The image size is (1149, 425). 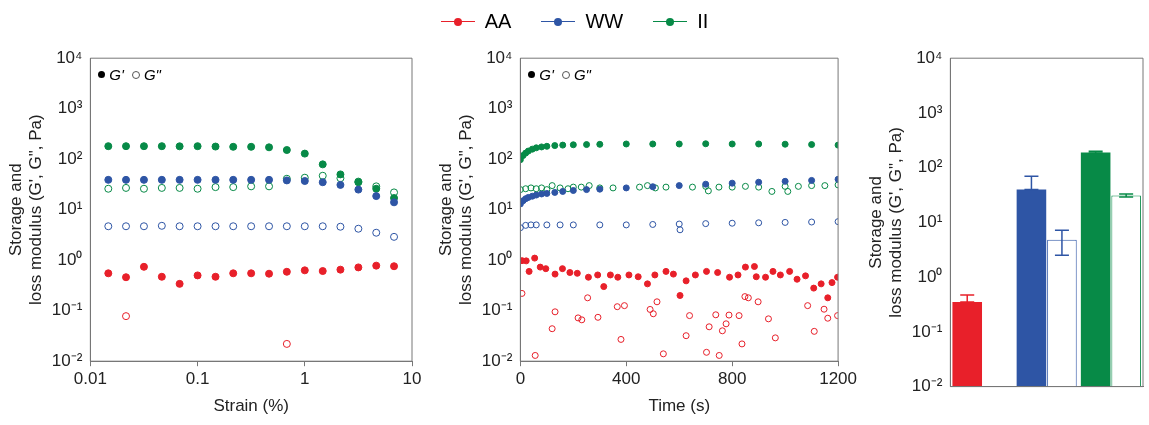 What do you see at coordinates (197, 379) in the screenshot?
I see `x-tick-label: 0.1` at bounding box center [197, 379].